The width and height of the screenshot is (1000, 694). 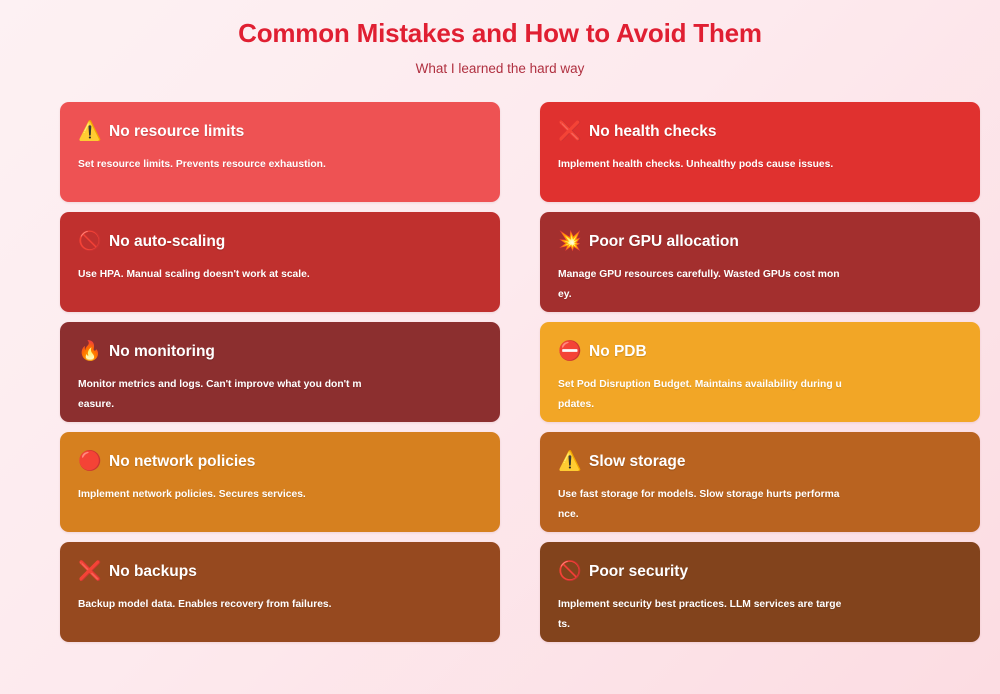 I want to click on card-header: ❌ No backups, so click(x=280, y=571).